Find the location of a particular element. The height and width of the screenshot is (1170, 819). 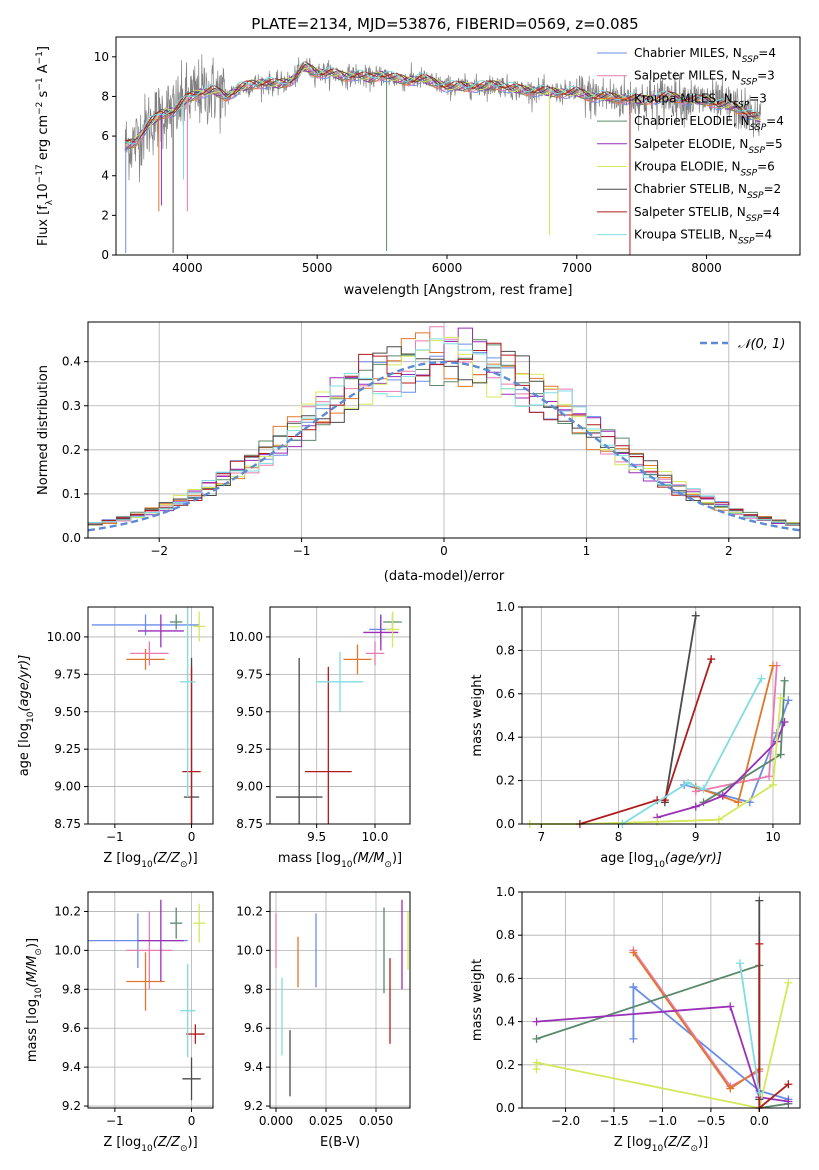

y-tick-label: 2 is located at coordinates (105, 215).